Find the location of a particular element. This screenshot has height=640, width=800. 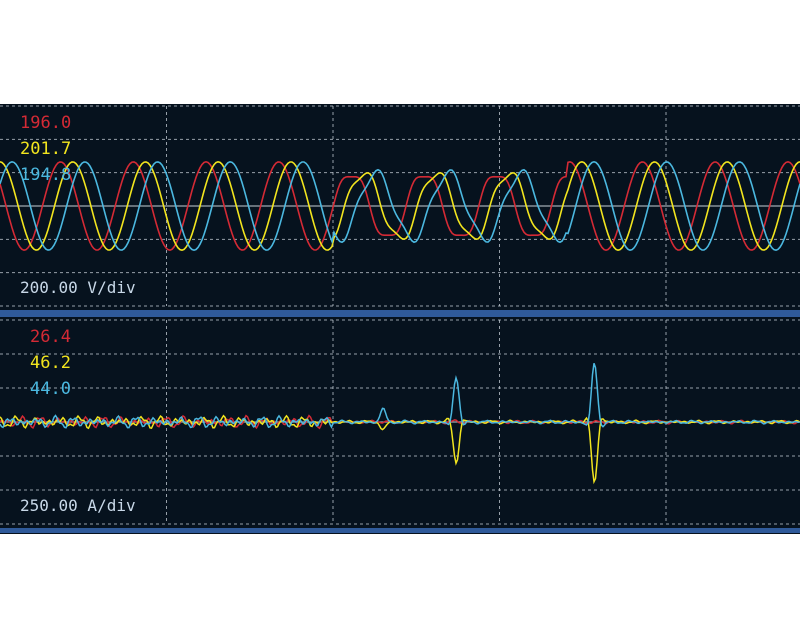

current-readout-yellow: 46.2 is located at coordinates (50, 363).